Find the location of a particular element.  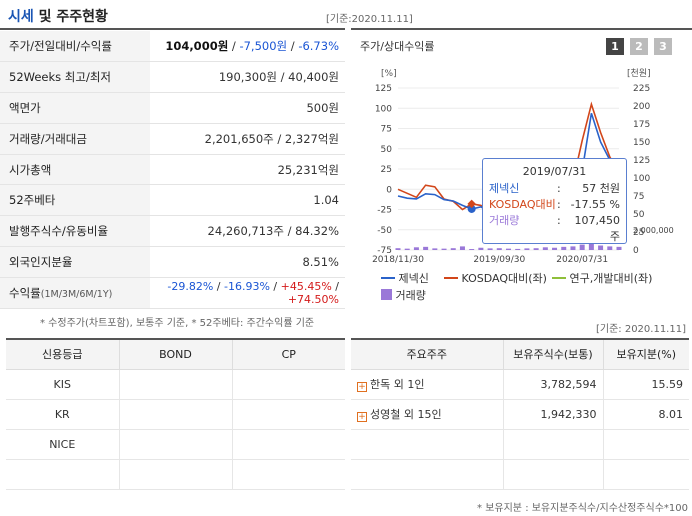

x-tick-label: 2018/11/30 is located at coordinates (398, 260).